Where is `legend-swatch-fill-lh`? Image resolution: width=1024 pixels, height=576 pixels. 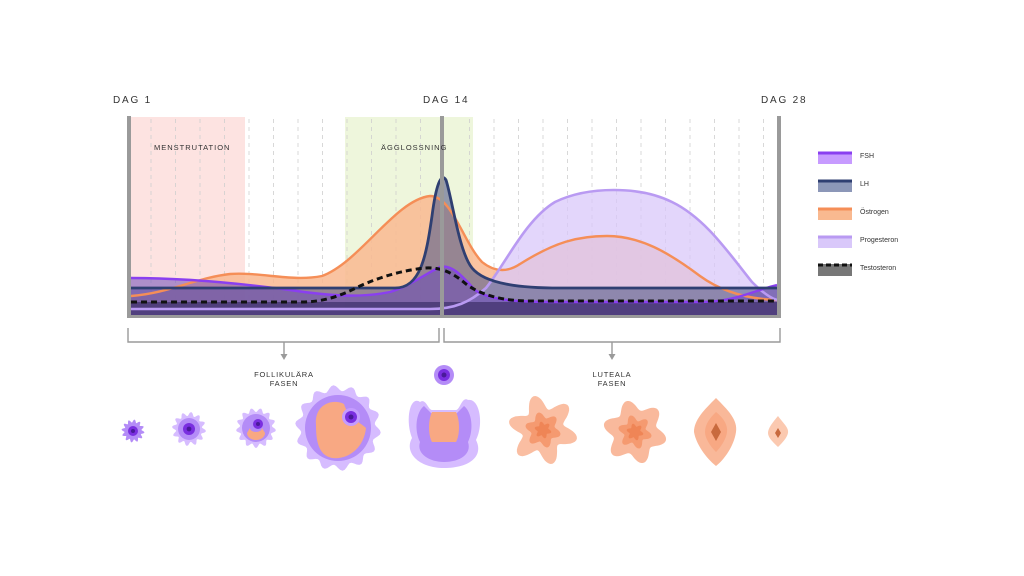
legend-swatch-fill-lh is located at coordinates (835, 186).